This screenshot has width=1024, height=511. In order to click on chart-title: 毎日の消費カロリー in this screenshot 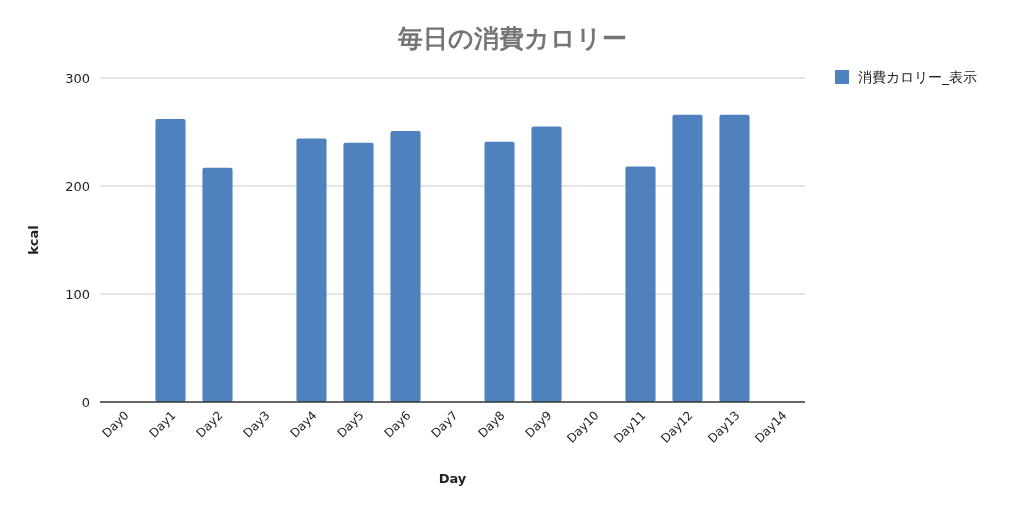, I will do `click(511, 38)`.